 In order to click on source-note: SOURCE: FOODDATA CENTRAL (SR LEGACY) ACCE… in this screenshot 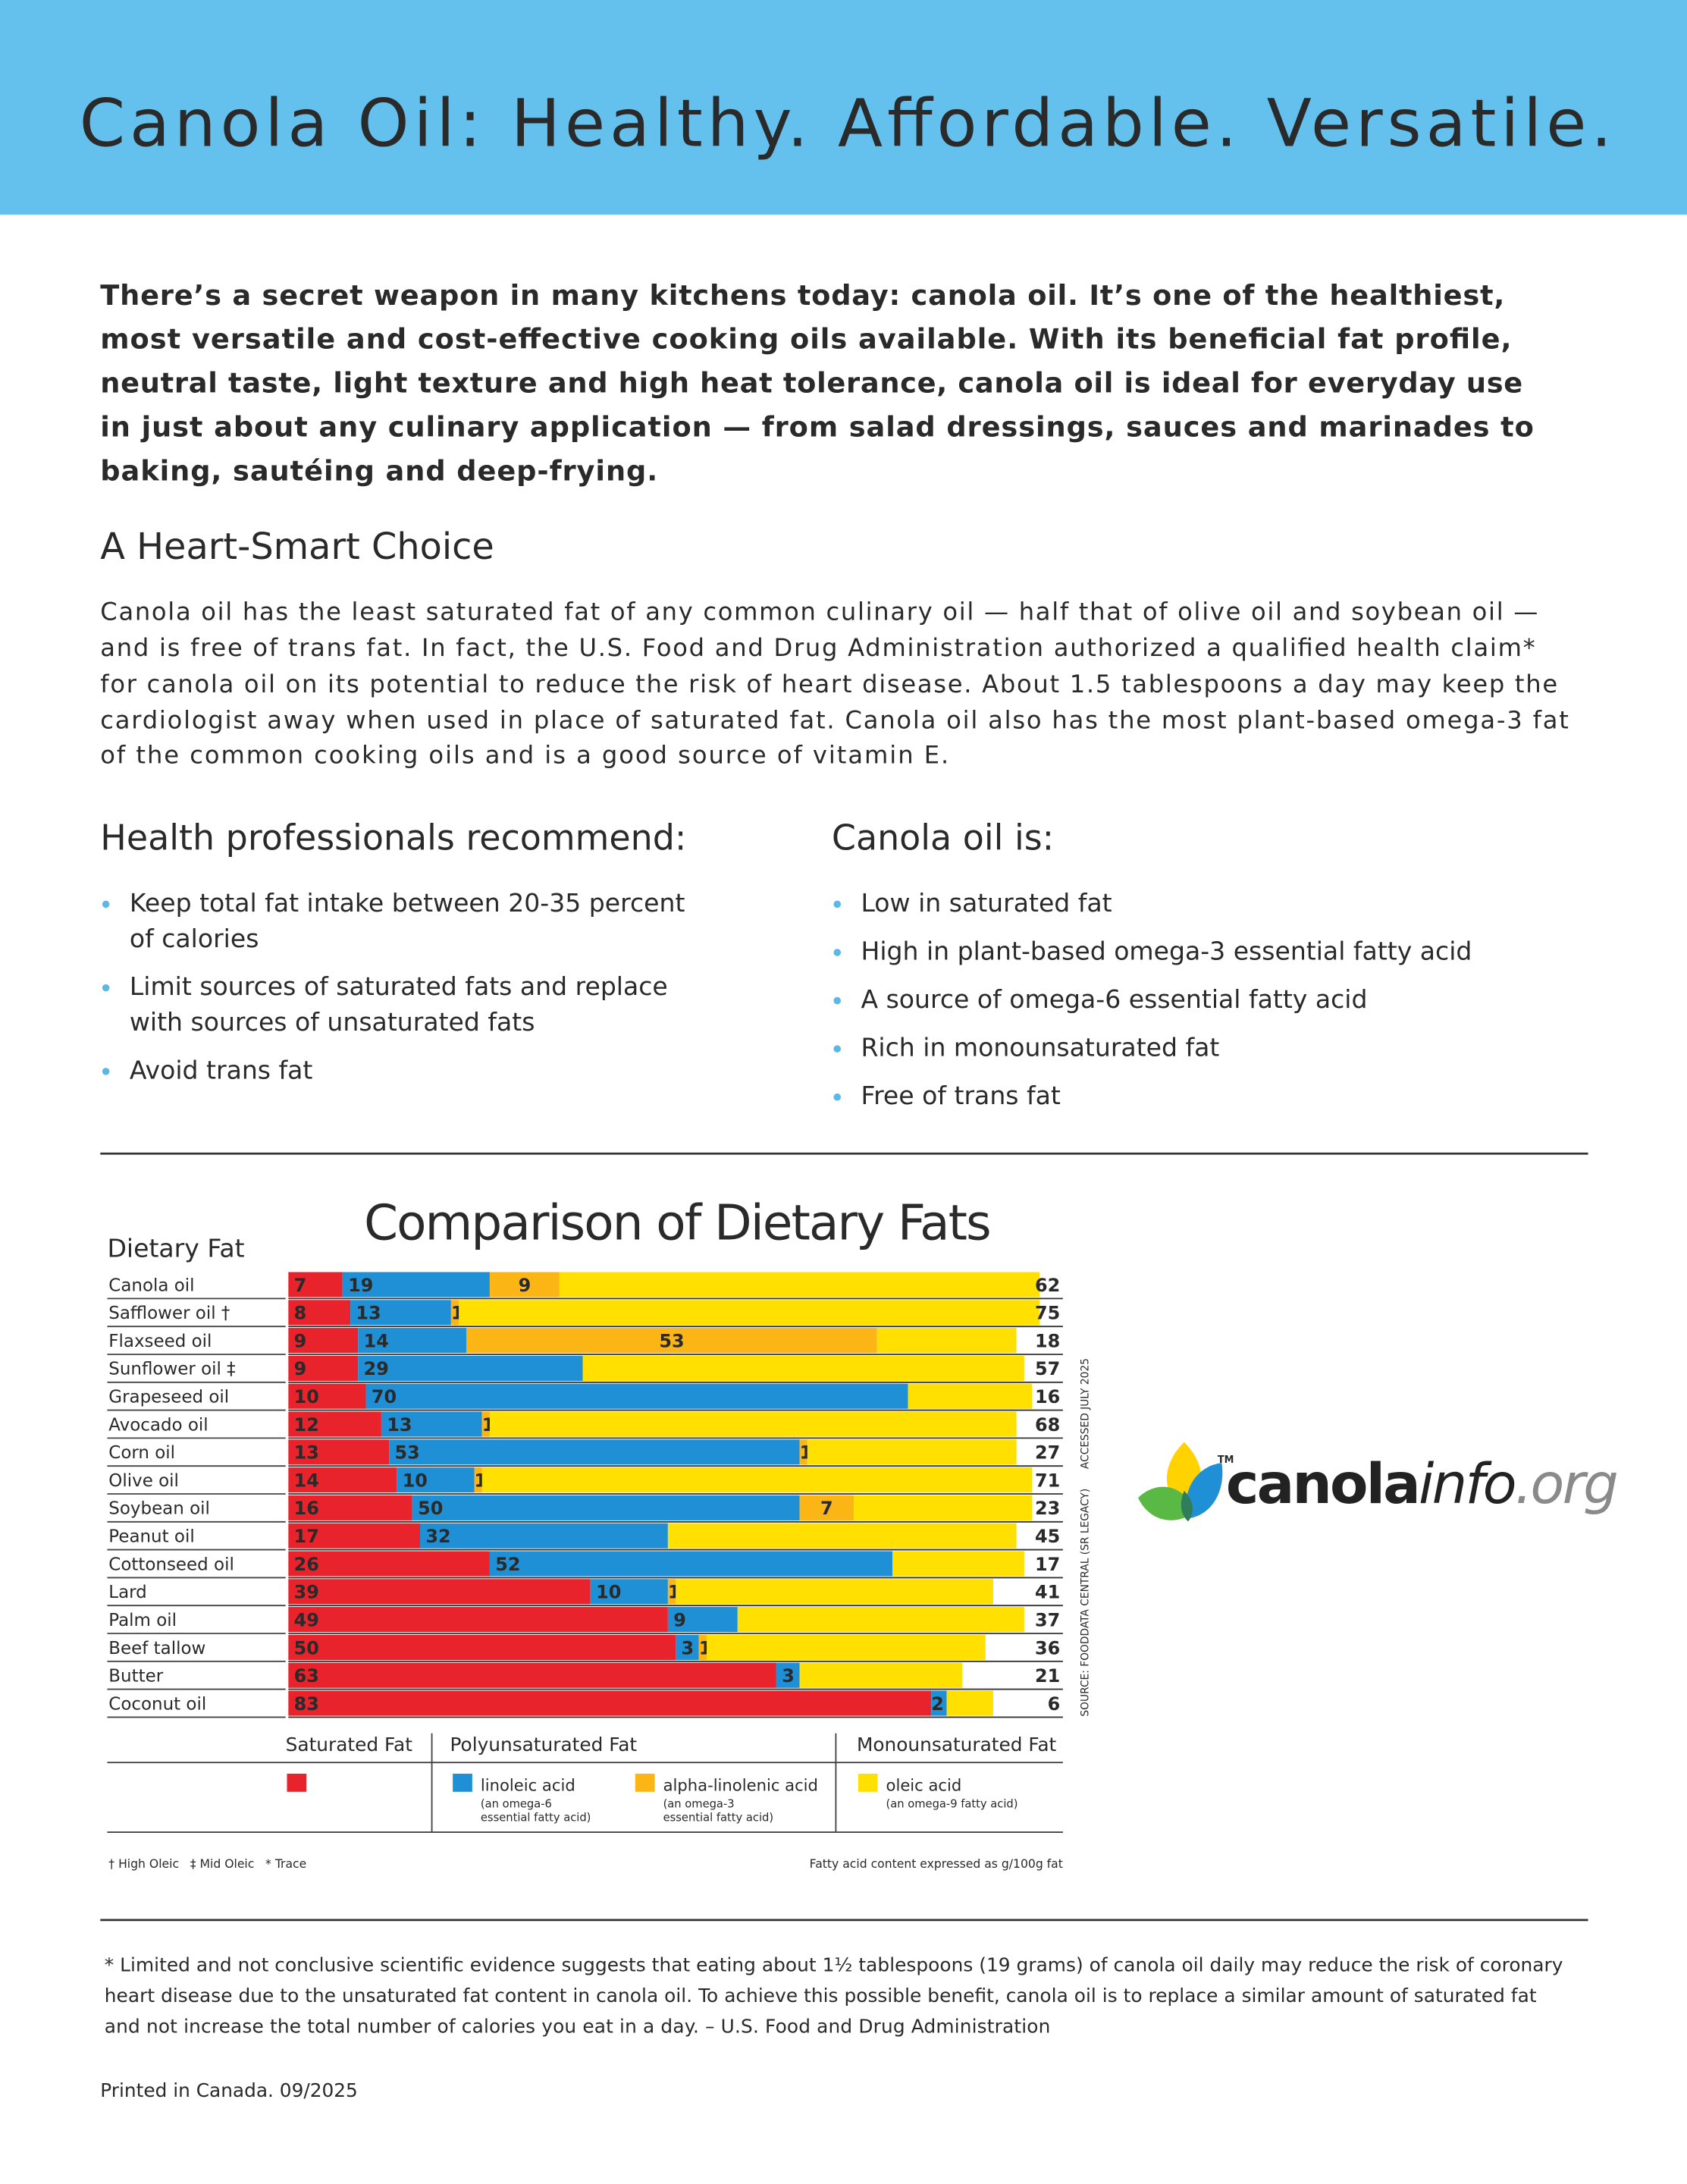, I will do `click(1085, 1537)`.